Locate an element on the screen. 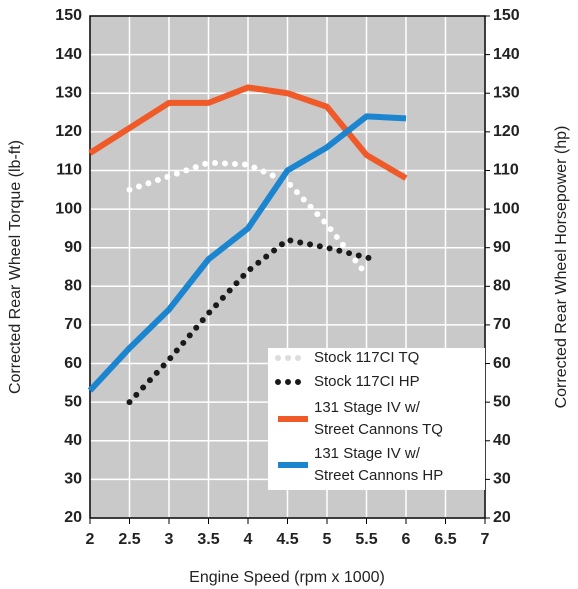 This screenshot has height=589, width=578. y-tick-label: 110 is located at coordinates (69, 170).